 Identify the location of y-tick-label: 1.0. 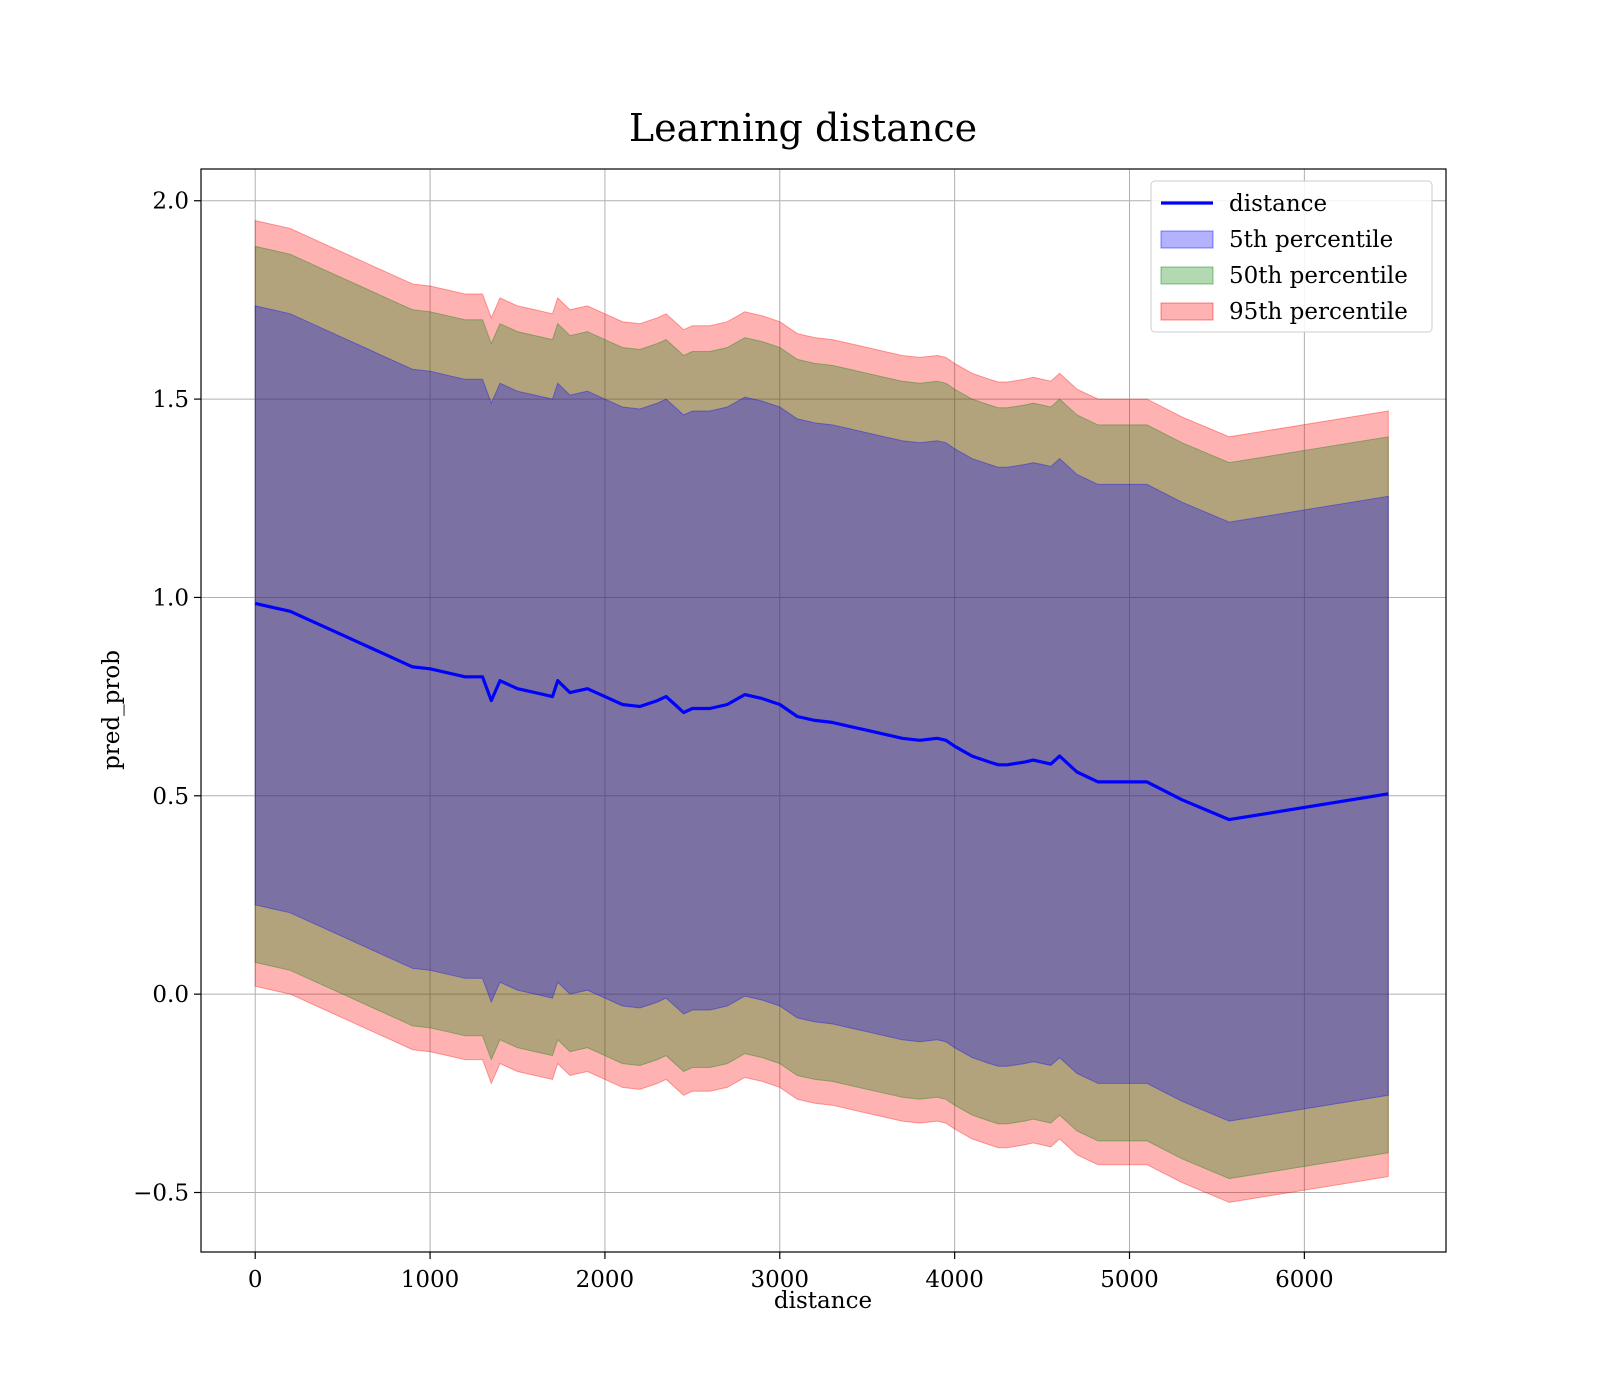
(170, 598).